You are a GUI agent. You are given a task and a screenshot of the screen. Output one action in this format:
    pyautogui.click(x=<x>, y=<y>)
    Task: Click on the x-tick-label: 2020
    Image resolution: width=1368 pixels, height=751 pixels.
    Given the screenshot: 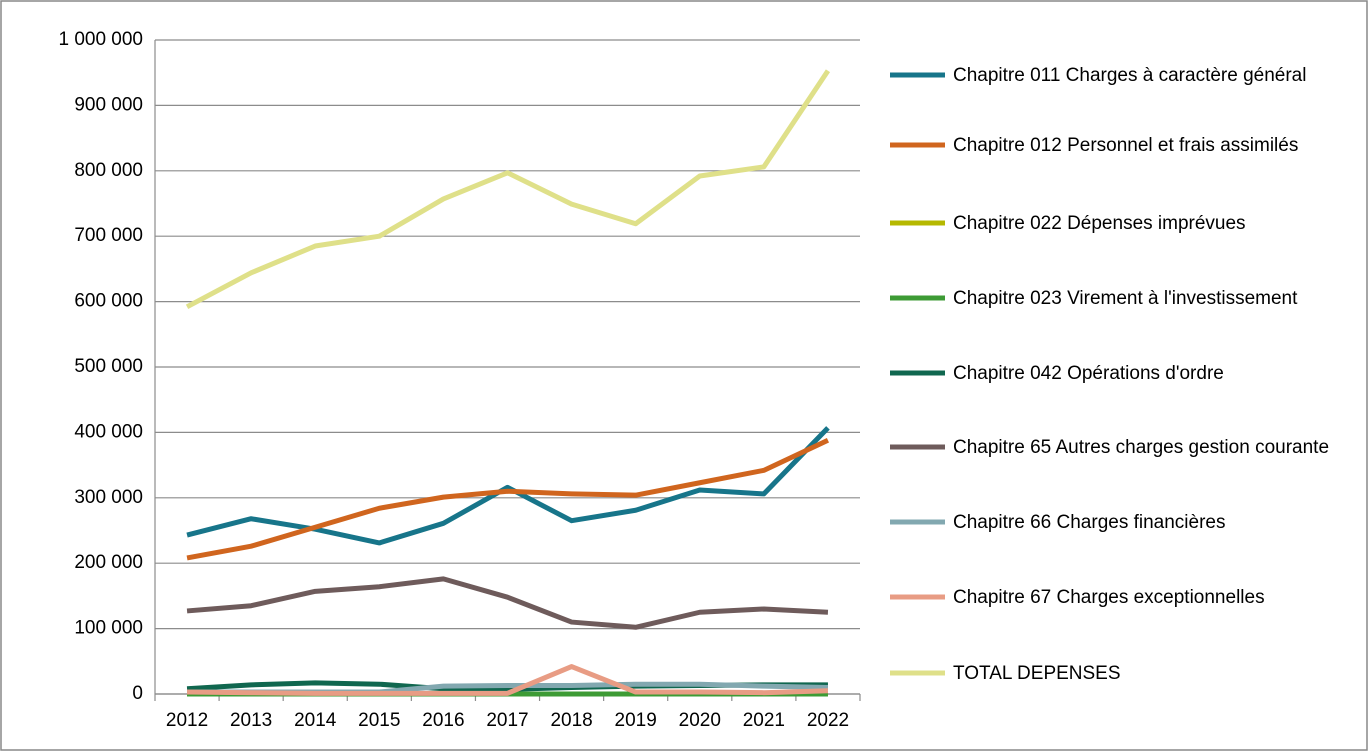 What is the action you would take?
    pyautogui.click(x=700, y=720)
    